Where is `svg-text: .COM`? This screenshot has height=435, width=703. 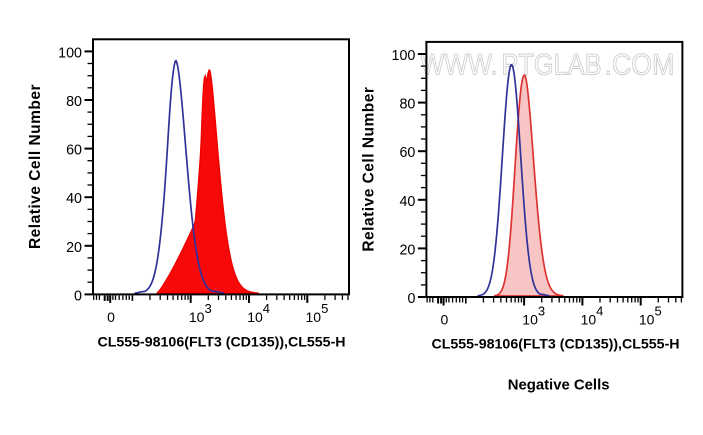 svg-text: .COM is located at coordinates (640, 65).